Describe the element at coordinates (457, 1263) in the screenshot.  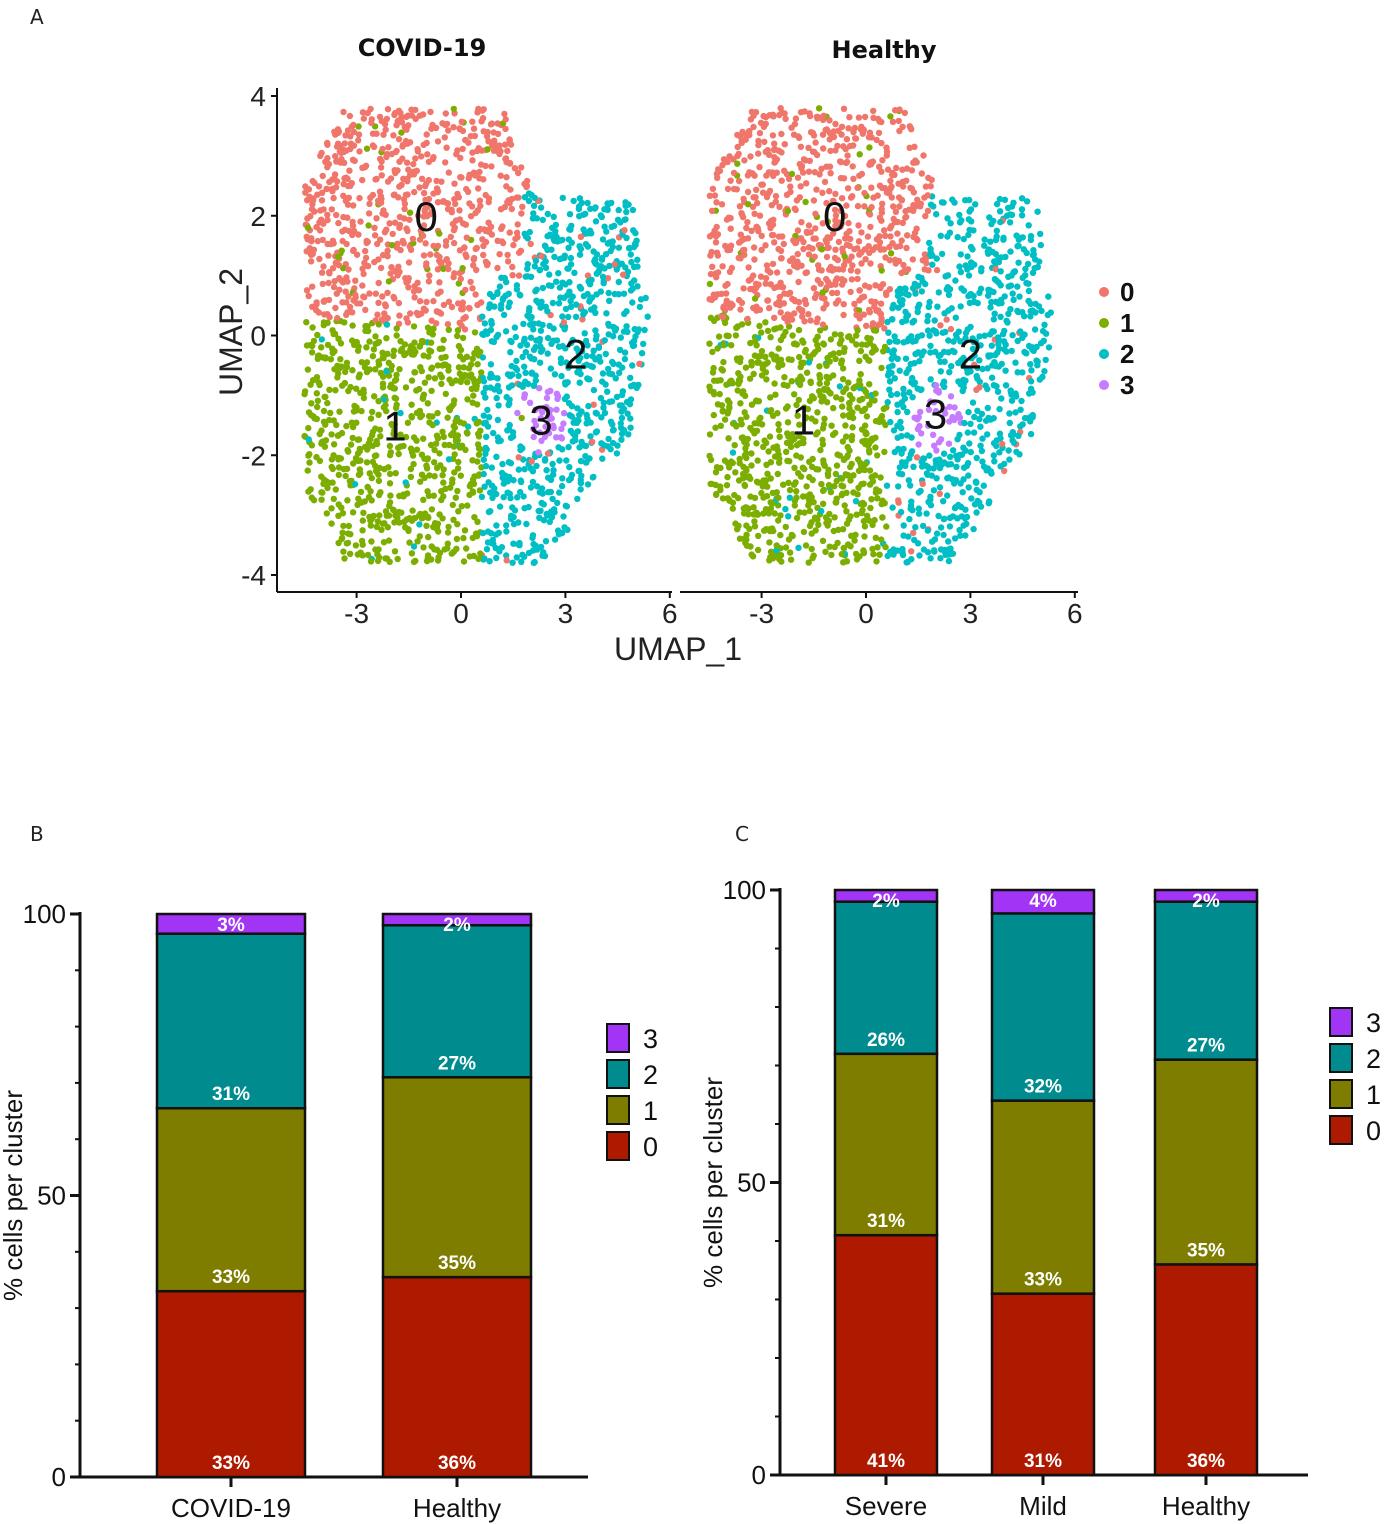
I see `bar-segment-label: 35%` at that location.